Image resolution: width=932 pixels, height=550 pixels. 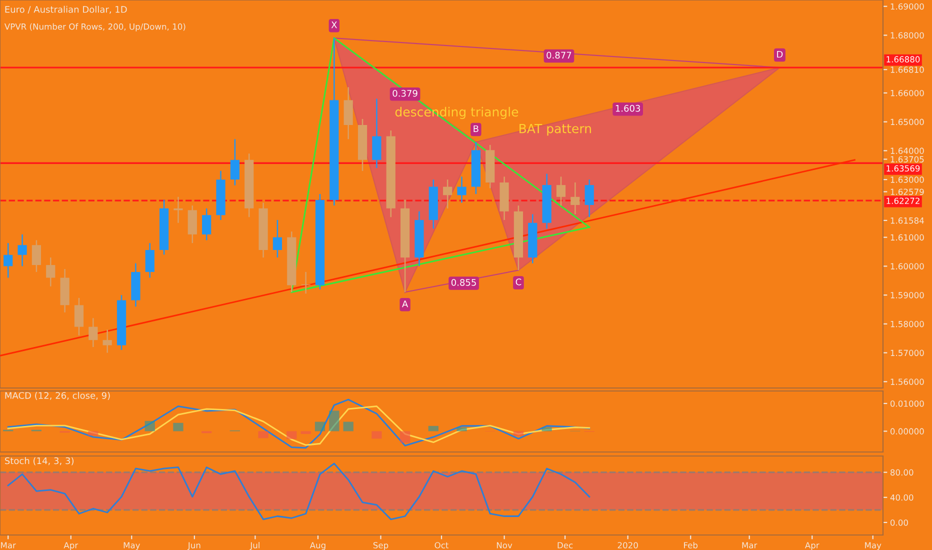 I want to click on y-tick-label: 80.00, so click(x=902, y=472).